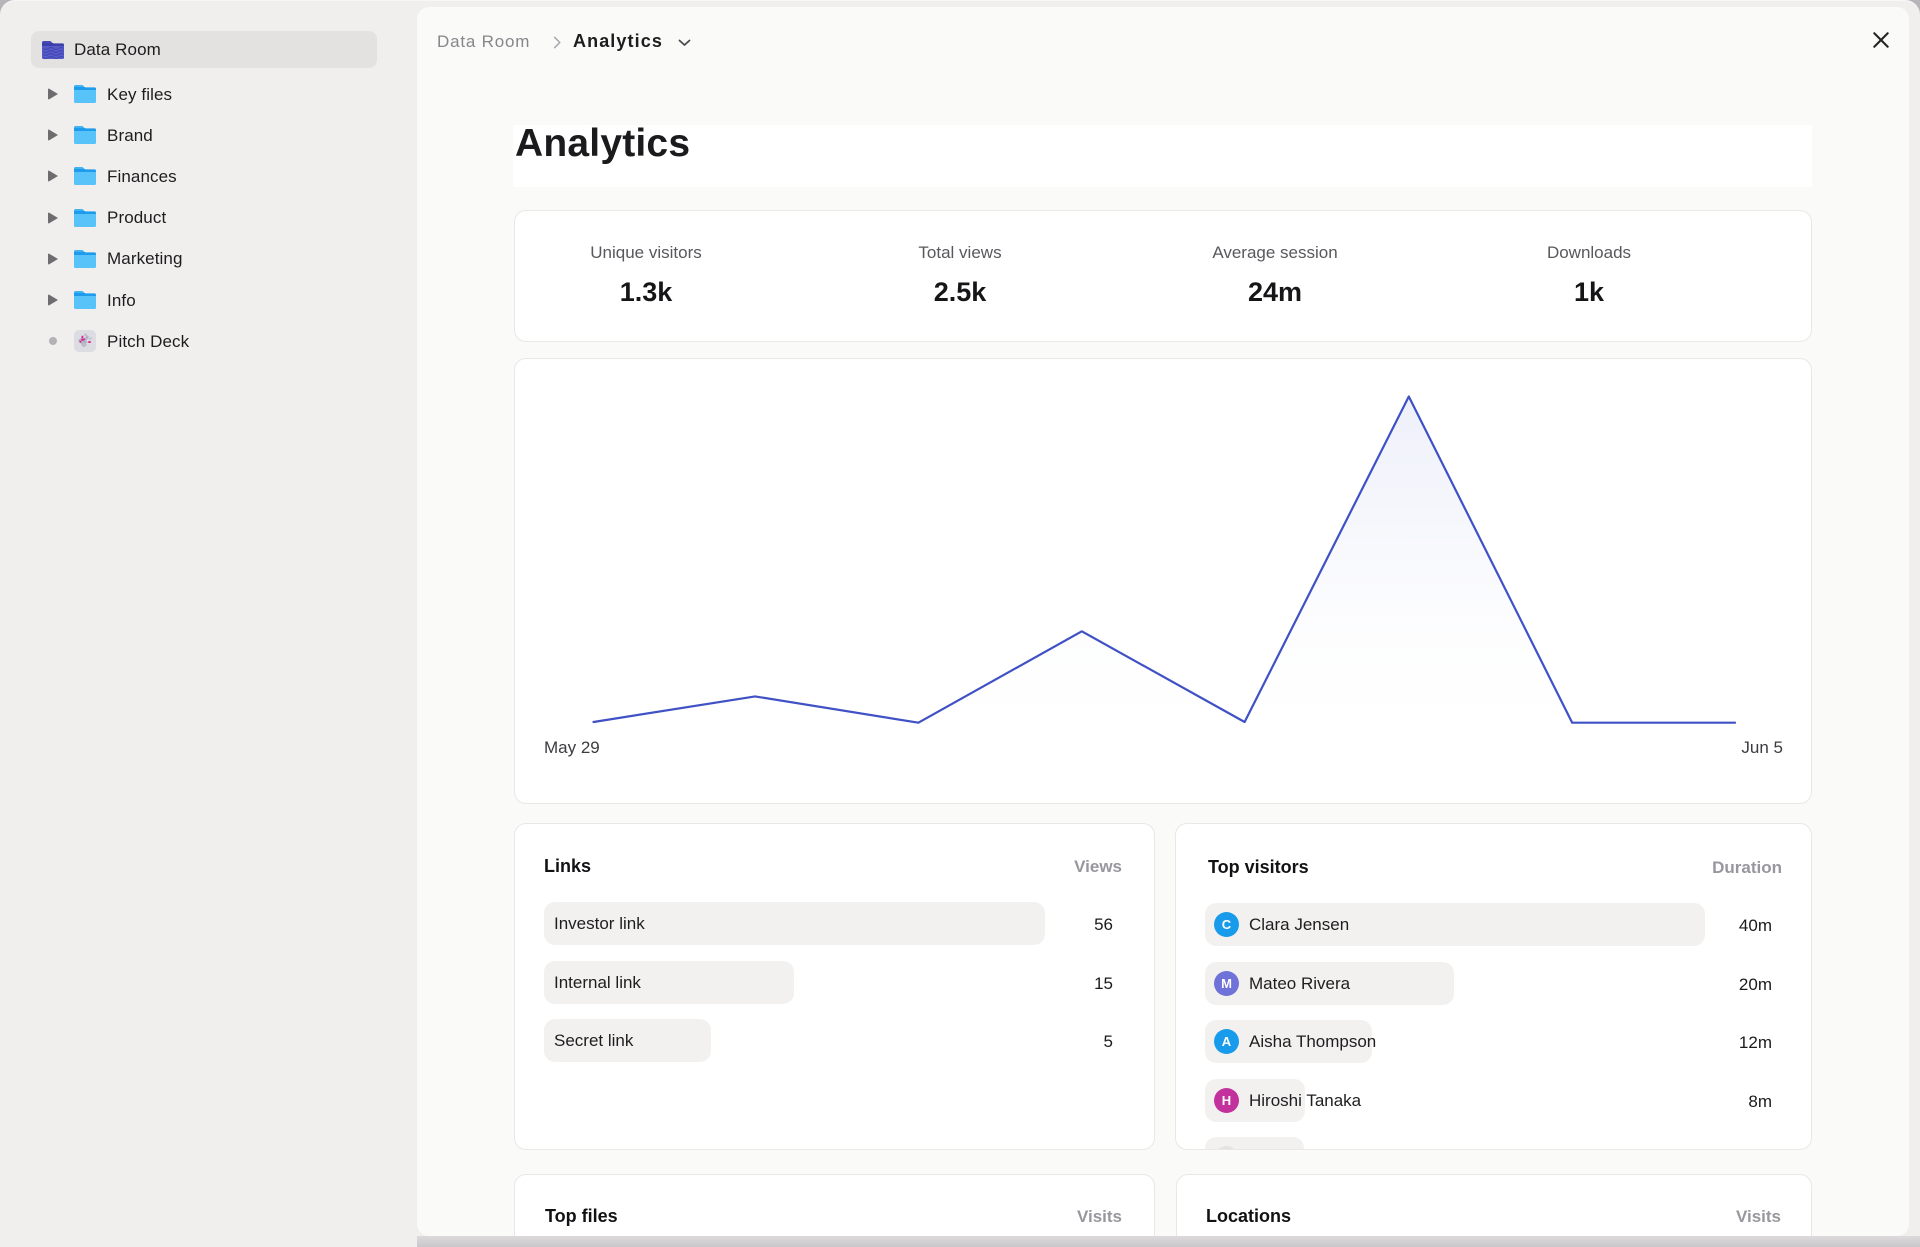  What do you see at coordinates (572, 747) in the screenshot?
I see `svg-text: May 29` at bounding box center [572, 747].